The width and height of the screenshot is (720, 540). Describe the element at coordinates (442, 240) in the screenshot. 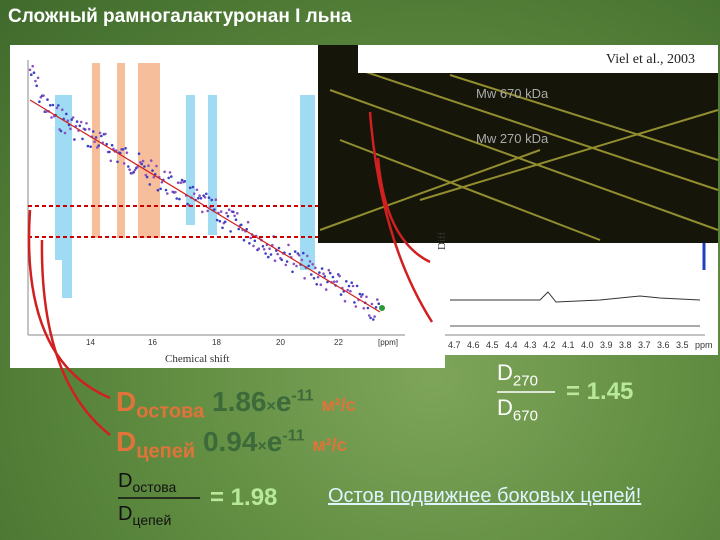

I see `side-label: Diff` at that location.